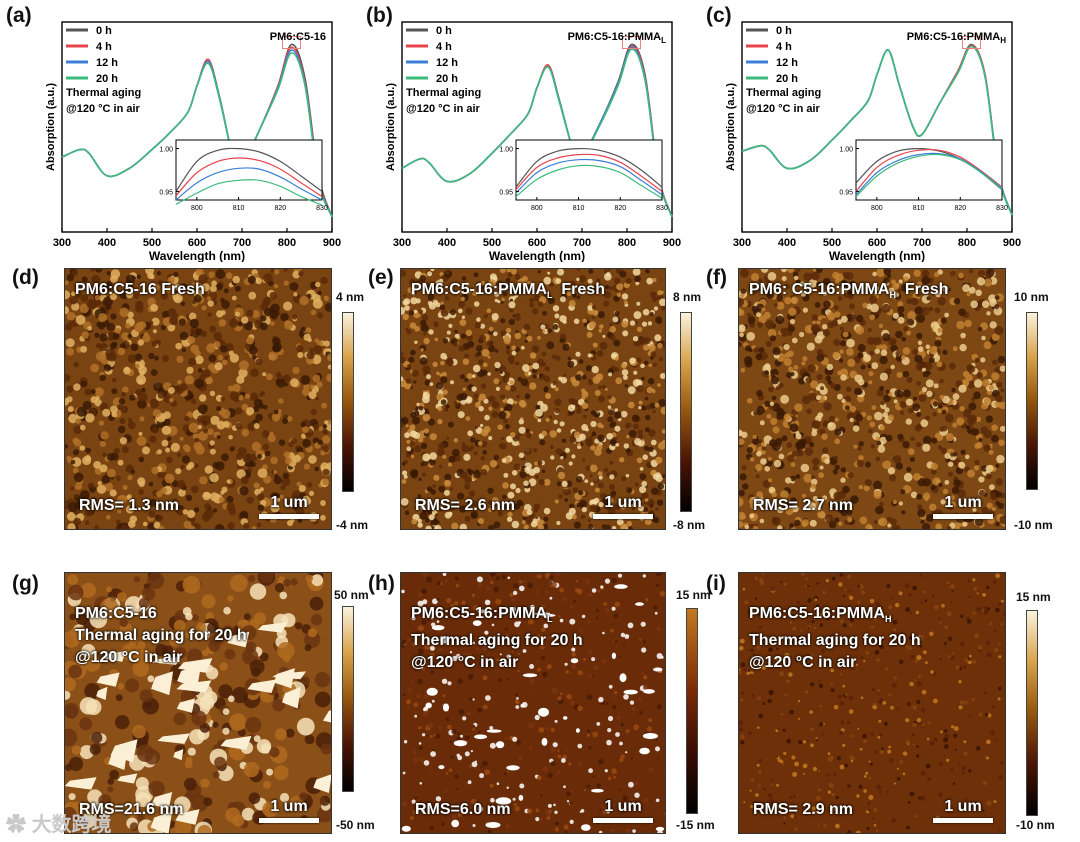 This screenshot has height=842, width=1080. Describe the element at coordinates (51, 127) in the screenshot. I see `y-axis-label: Absorption (a.u.)` at that location.